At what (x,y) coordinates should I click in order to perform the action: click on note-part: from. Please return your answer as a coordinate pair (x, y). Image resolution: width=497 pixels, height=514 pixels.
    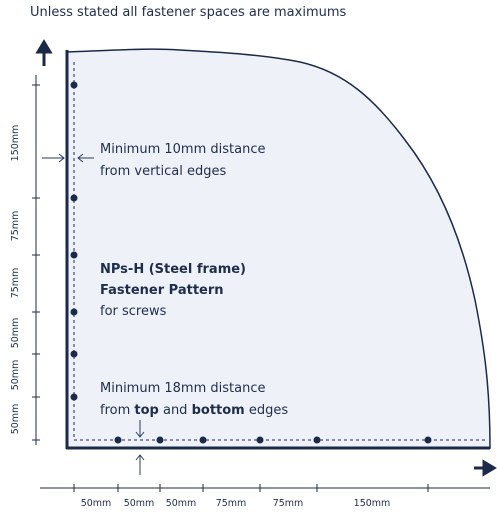
    Looking at the image, I should click on (117, 410).